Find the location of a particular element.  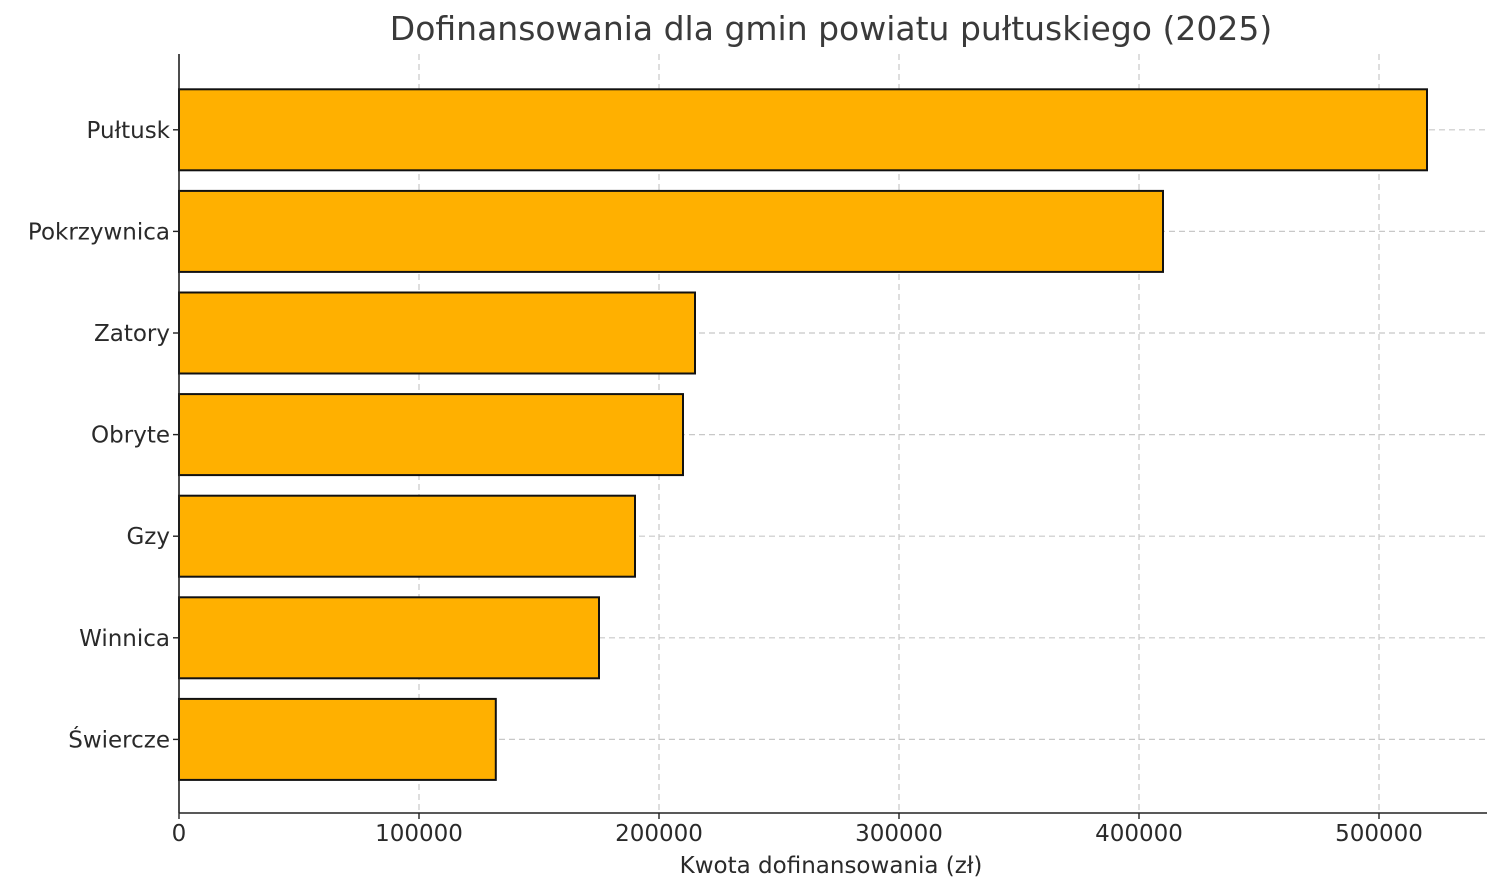

y-tick-label: Pokrzywnica is located at coordinates (99, 232).